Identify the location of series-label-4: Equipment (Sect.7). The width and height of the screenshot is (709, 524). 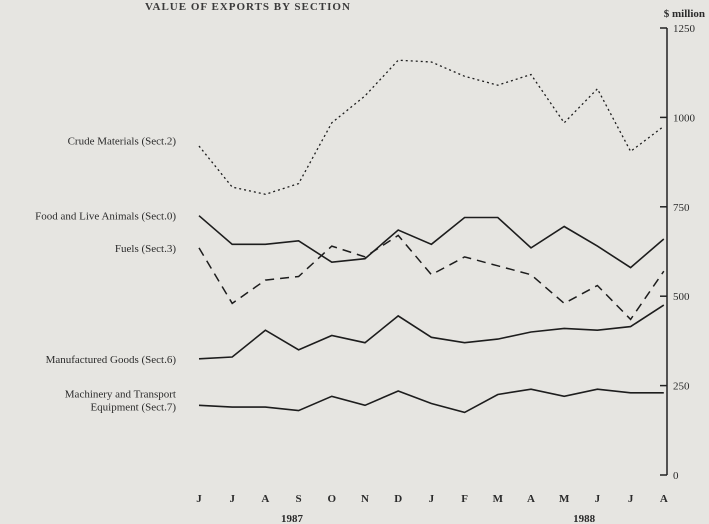
(133, 407).